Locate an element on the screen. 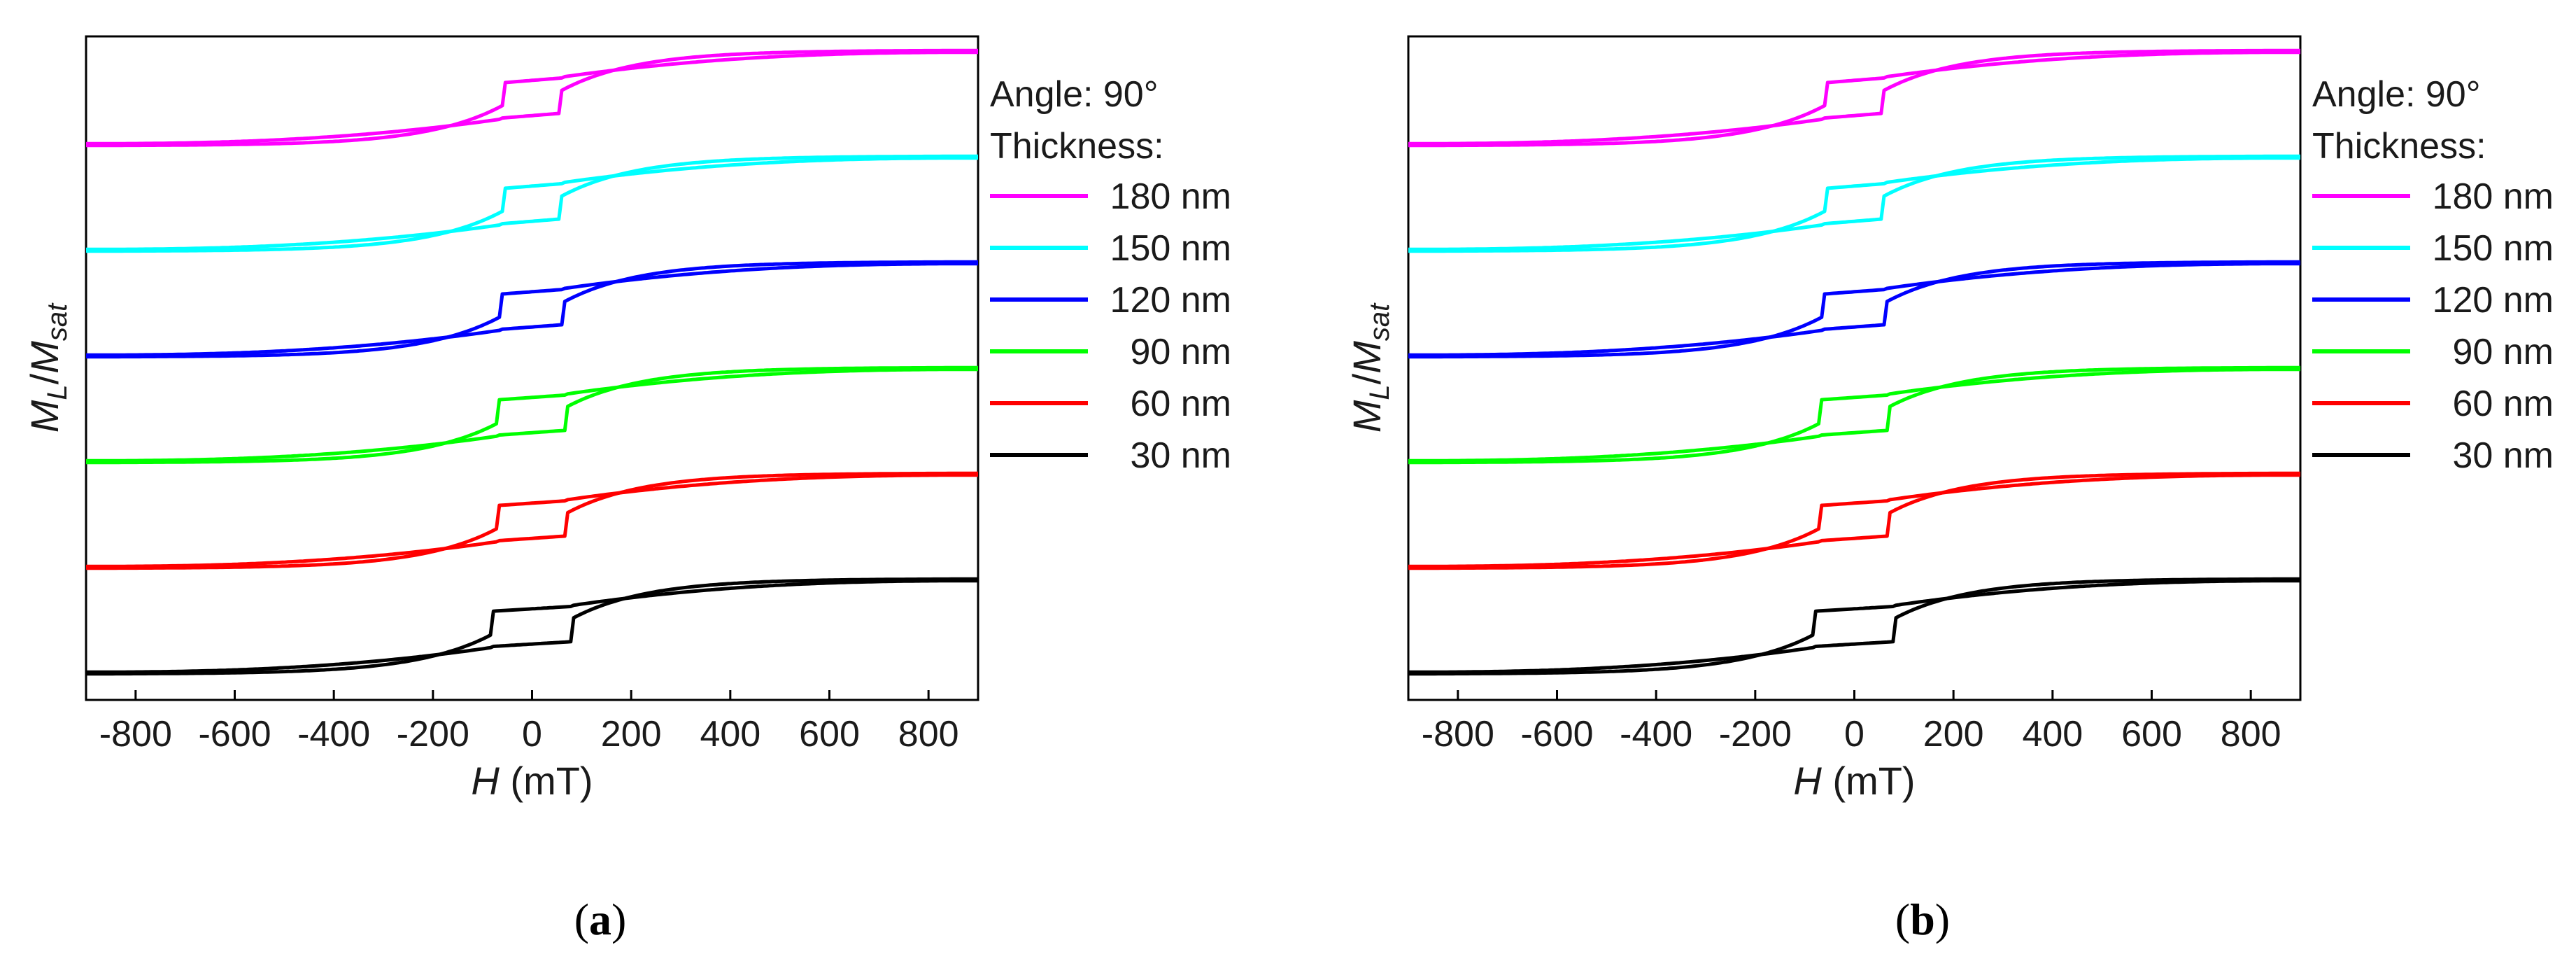 This screenshot has height=975, width=2576. caption-letter: a is located at coordinates (600, 919).